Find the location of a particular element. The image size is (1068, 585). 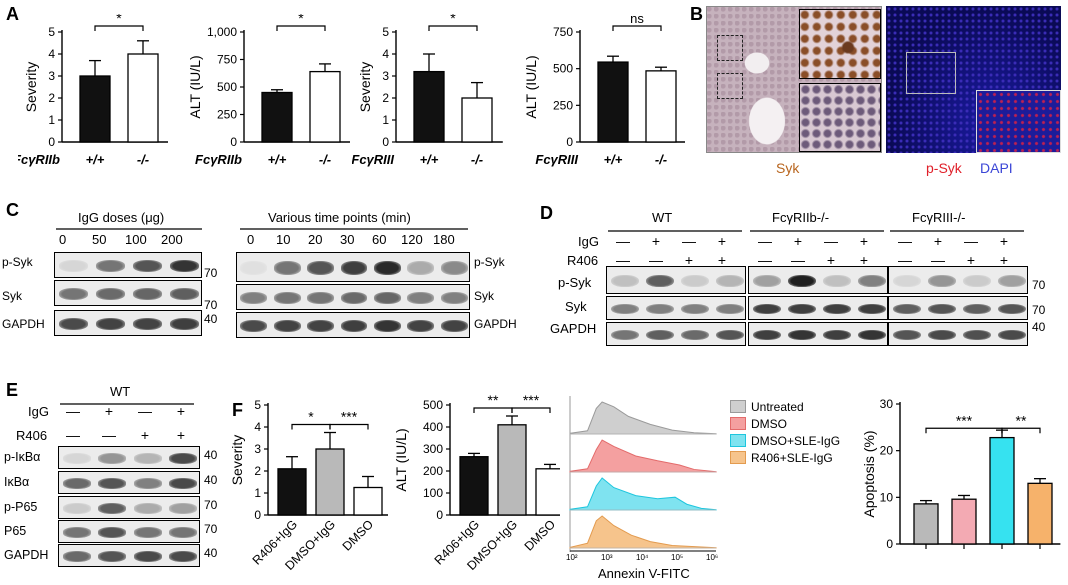

y-tick-label: 400 is located at coordinates (433, 427).